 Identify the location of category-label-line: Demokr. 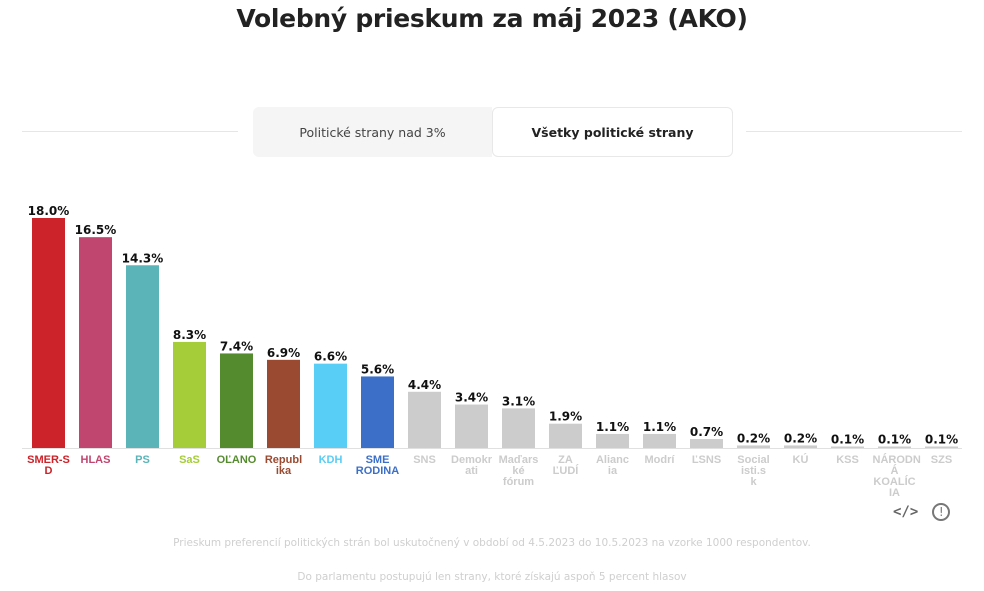
(471, 460).